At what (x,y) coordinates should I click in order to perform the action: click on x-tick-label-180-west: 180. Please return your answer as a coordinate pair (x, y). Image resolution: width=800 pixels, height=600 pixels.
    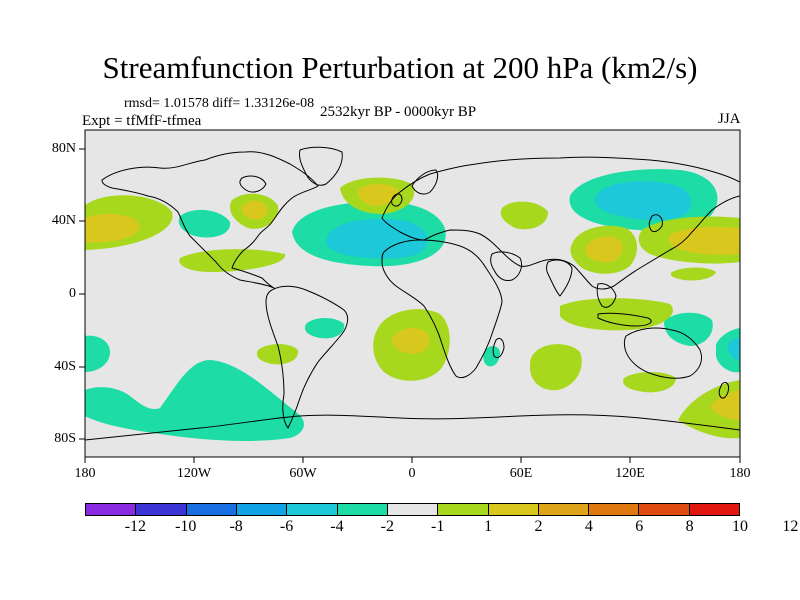
    Looking at the image, I should click on (85, 473).